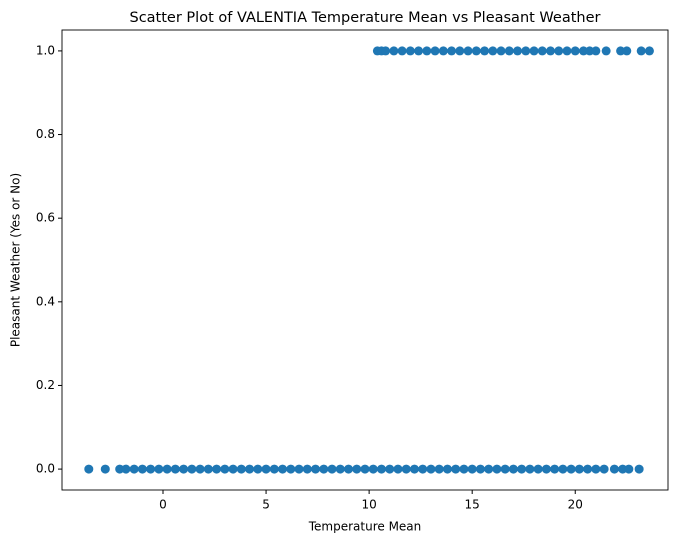  Describe the element at coordinates (365, 527) in the screenshot. I see `x-axis-label: Temperature Mean` at that location.